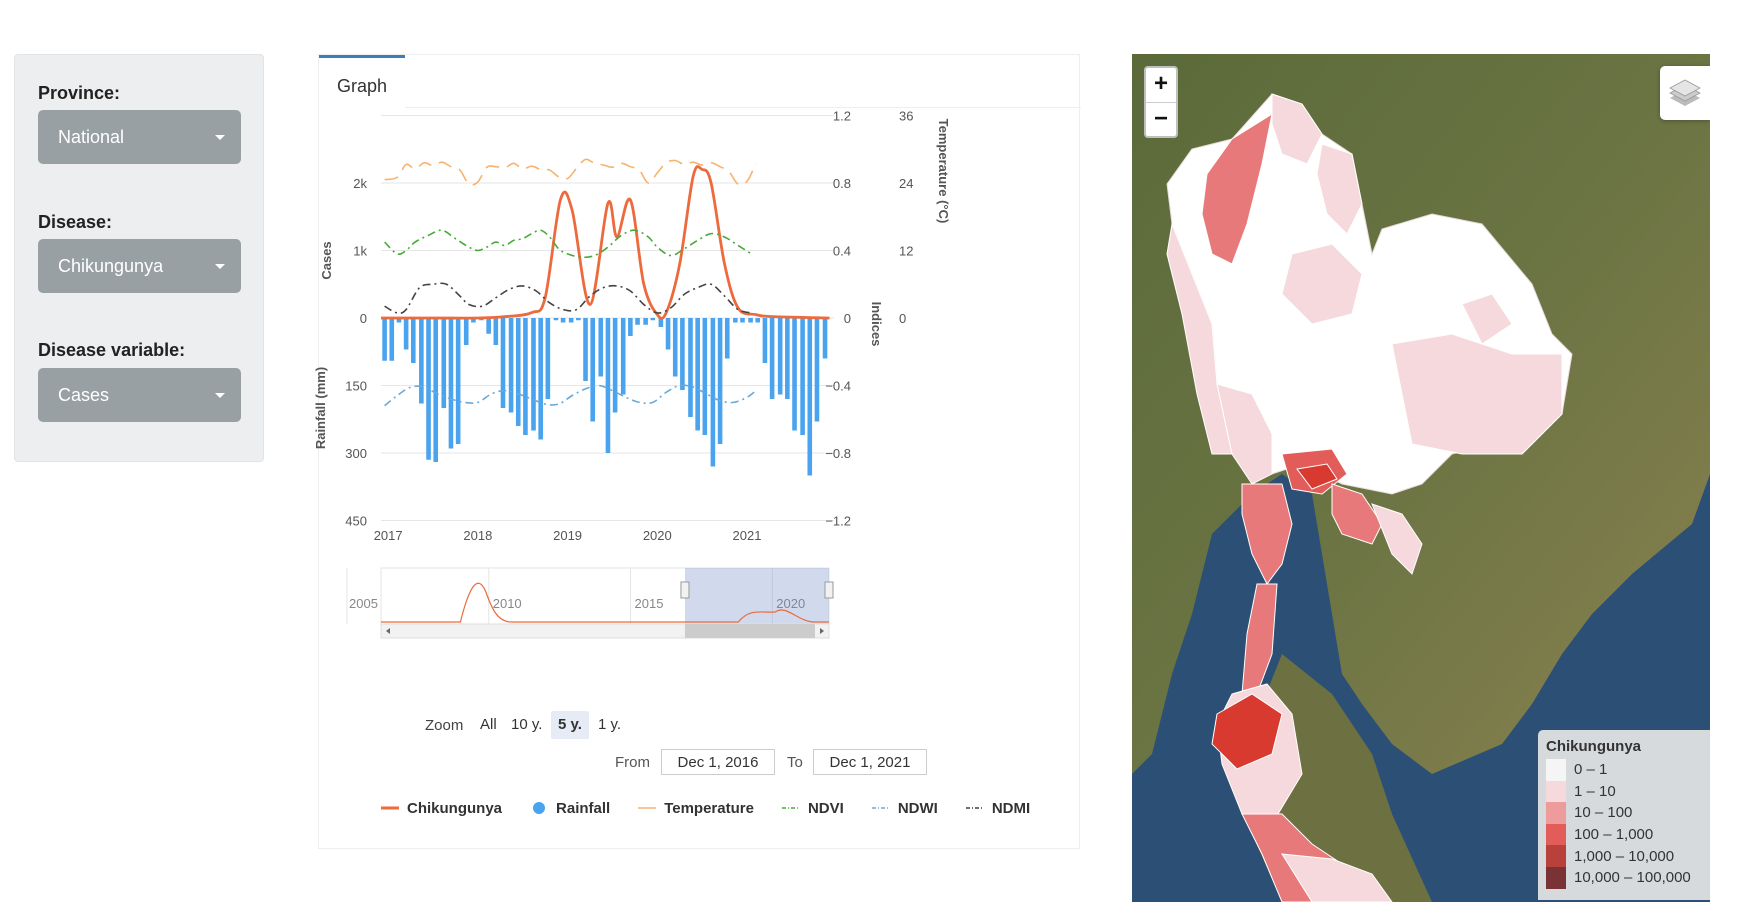 This screenshot has height=922, width=1739. What do you see at coordinates (904, 808) in the screenshot?
I see `legend-item-ndwi: NDWI` at bounding box center [904, 808].